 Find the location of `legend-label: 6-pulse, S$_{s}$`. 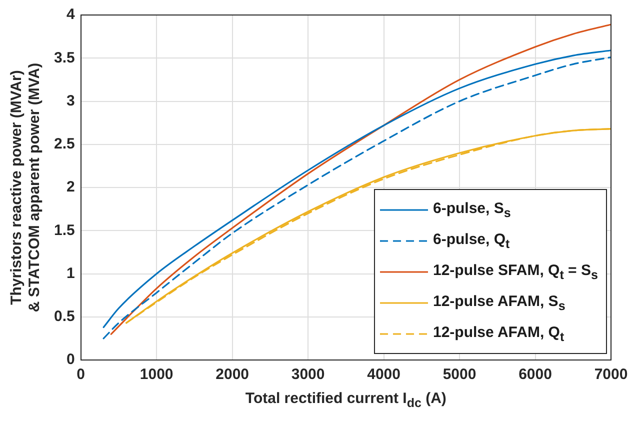

legend-label: 6-pulse, S$_{s}$ is located at coordinates (472, 210).